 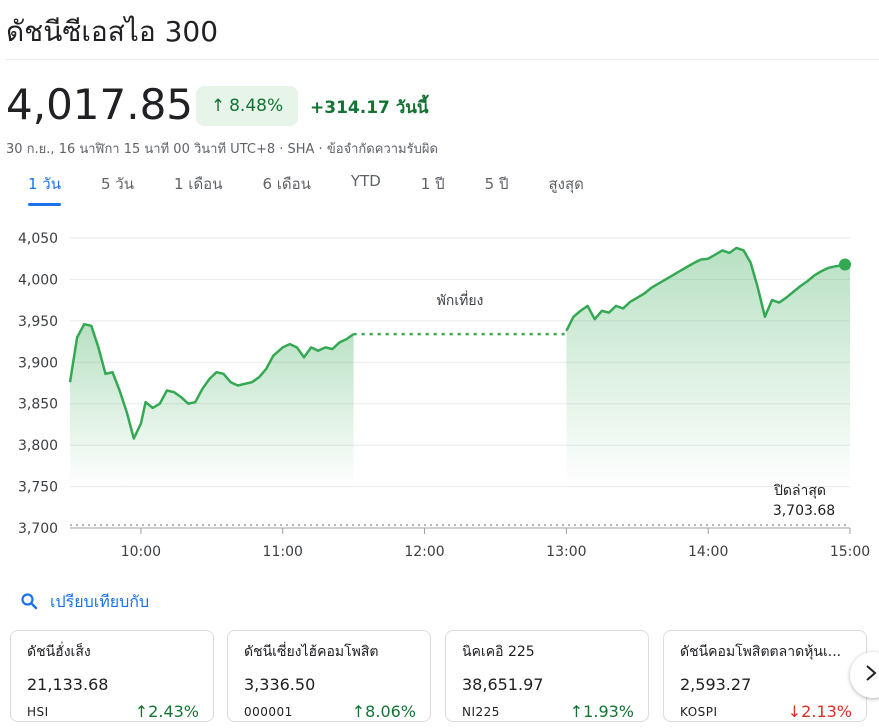 I want to click on card-change: ↑2.43%, so click(x=167, y=711).